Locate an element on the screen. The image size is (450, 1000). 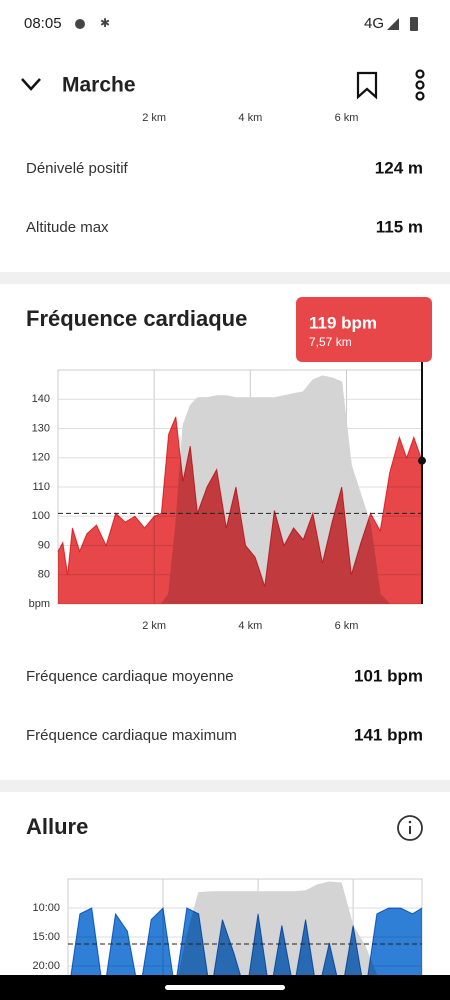
status-network: 4G is located at coordinates (374, 23).